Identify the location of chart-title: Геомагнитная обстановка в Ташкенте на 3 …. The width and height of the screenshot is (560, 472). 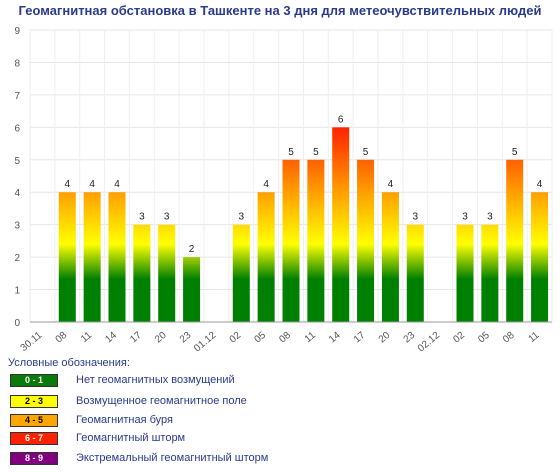
(280, 10).